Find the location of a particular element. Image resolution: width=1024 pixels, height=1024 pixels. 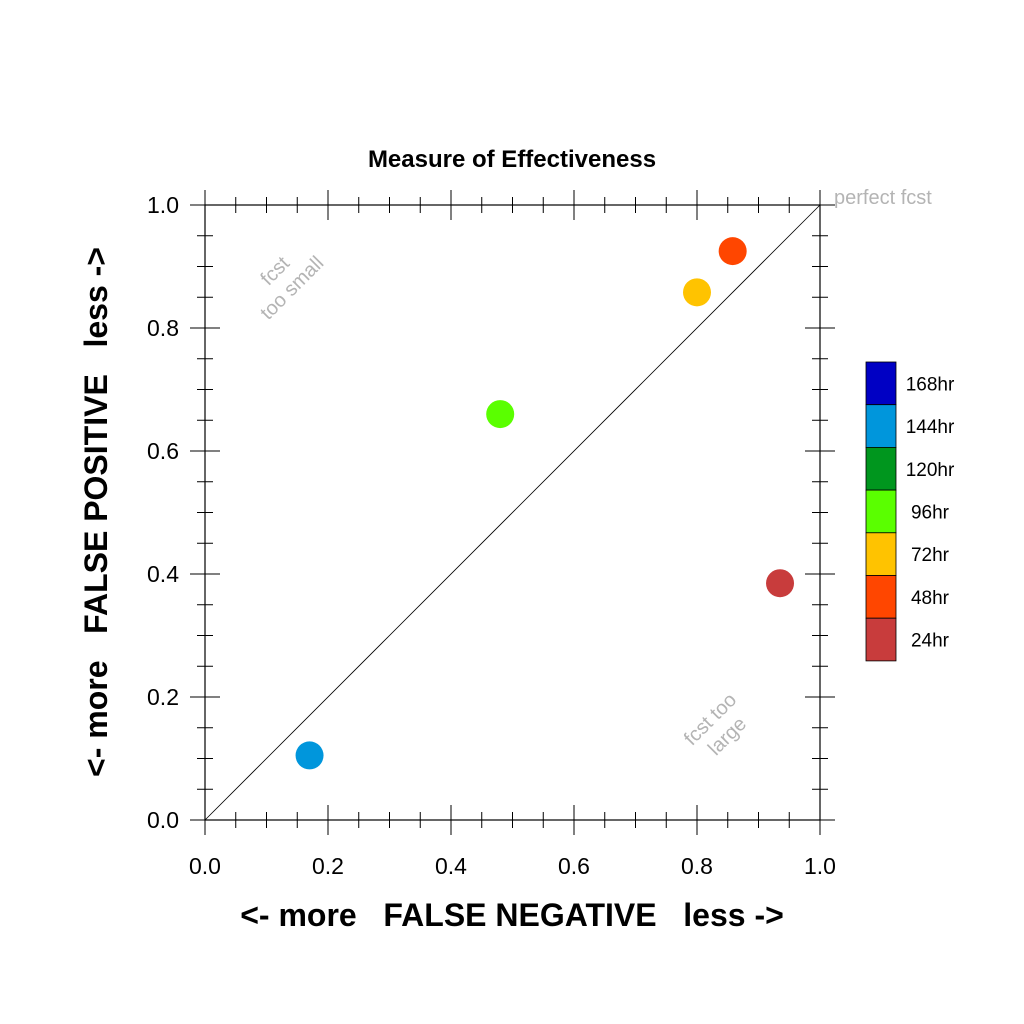

y-axis-label: <- more FALSE POSITIVE less -> is located at coordinates (96, 512).